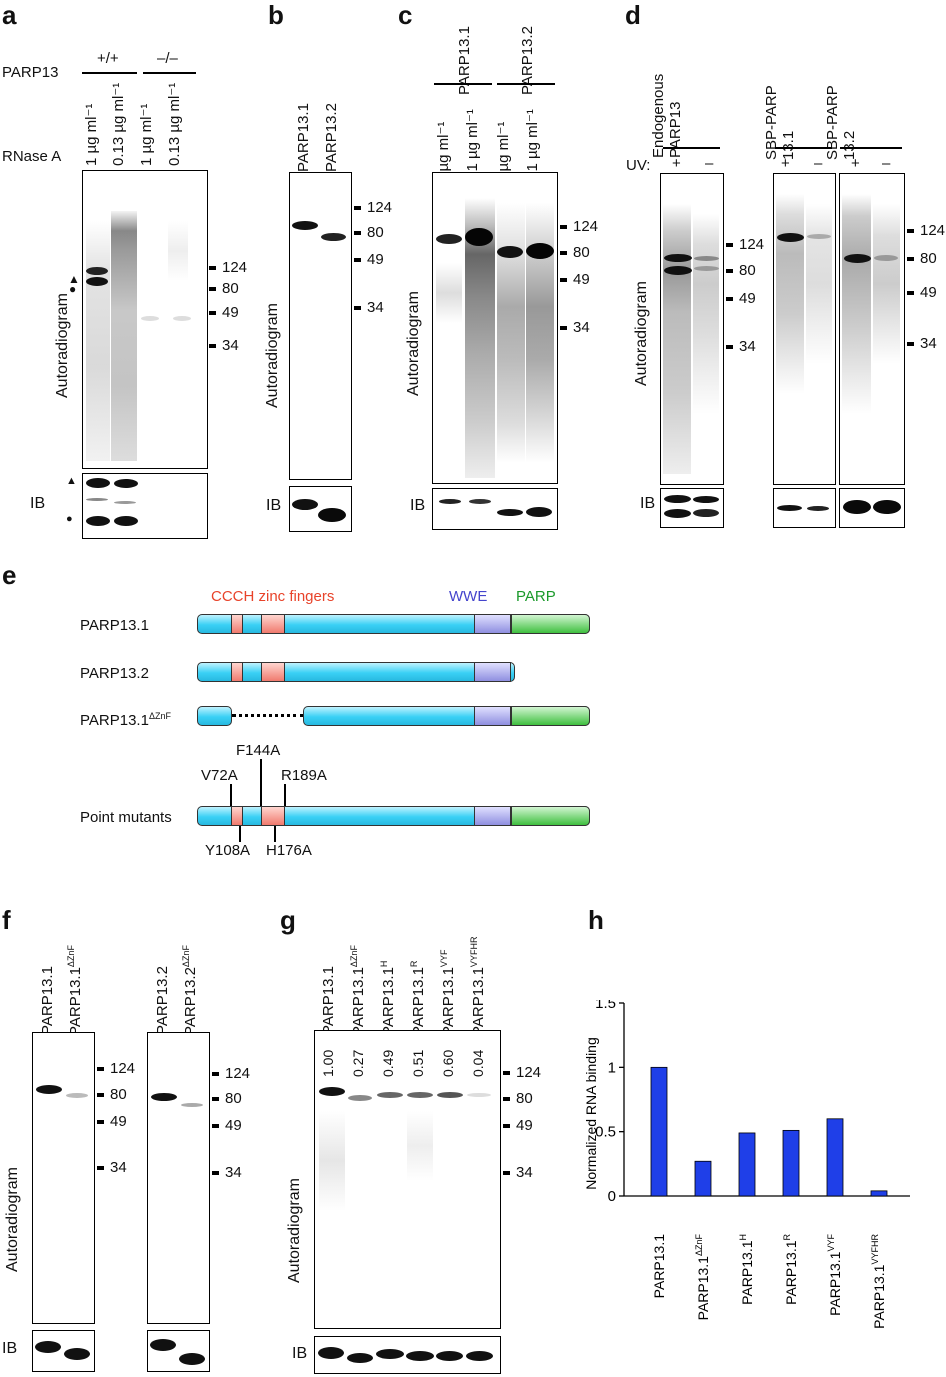 The image size is (946, 1377). I want to click on ib-blot-d2, so click(804, 508).